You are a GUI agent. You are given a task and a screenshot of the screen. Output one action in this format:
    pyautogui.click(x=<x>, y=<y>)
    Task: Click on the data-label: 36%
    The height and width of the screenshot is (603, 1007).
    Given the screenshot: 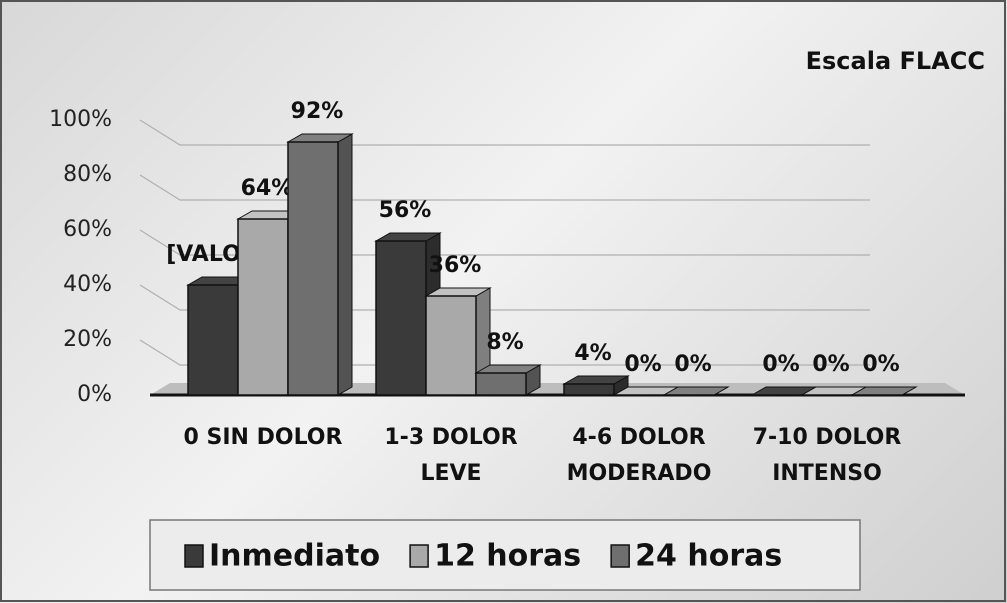 What is the action you would take?
    pyautogui.click(x=455, y=265)
    